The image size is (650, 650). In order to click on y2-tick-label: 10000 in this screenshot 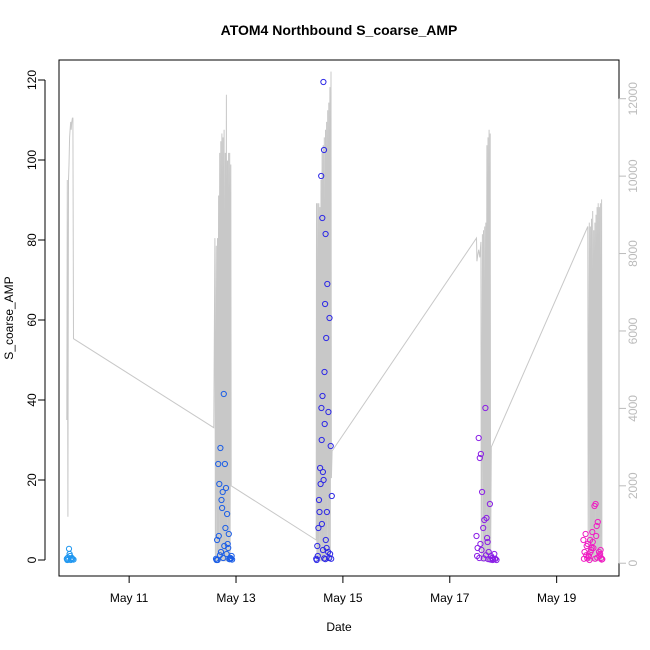, I will do `click(633, 176)`.